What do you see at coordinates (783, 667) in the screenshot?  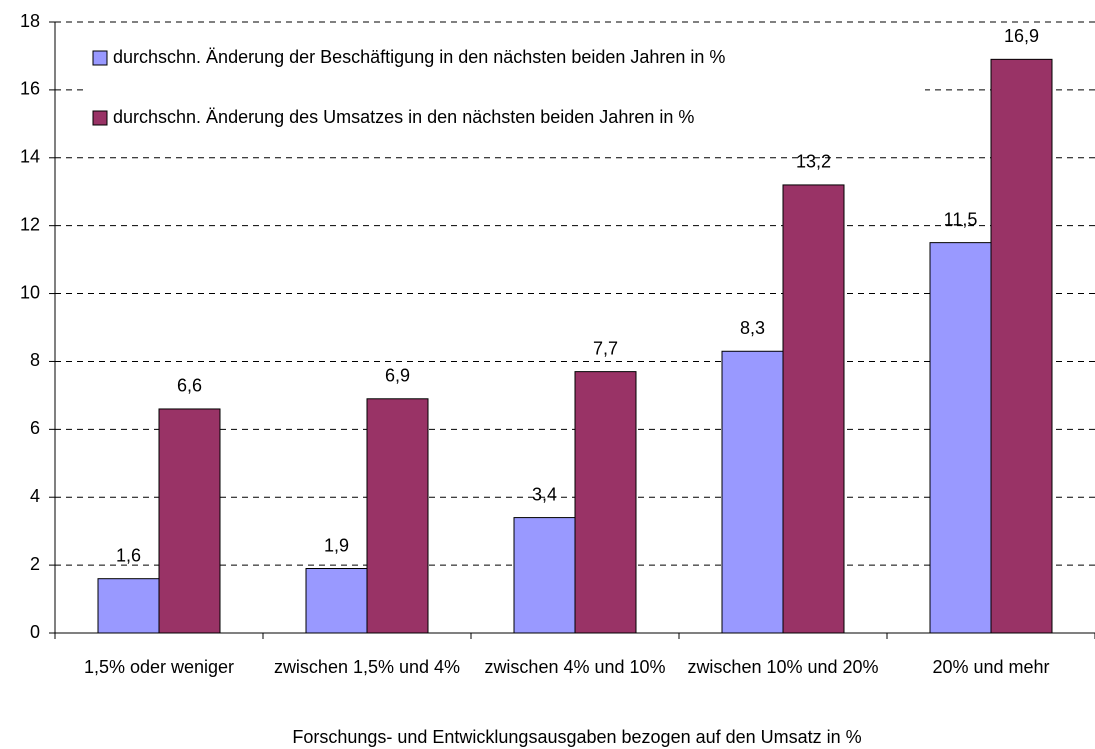 I see `x-tick-label: zwischen 10% und 20%` at bounding box center [783, 667].